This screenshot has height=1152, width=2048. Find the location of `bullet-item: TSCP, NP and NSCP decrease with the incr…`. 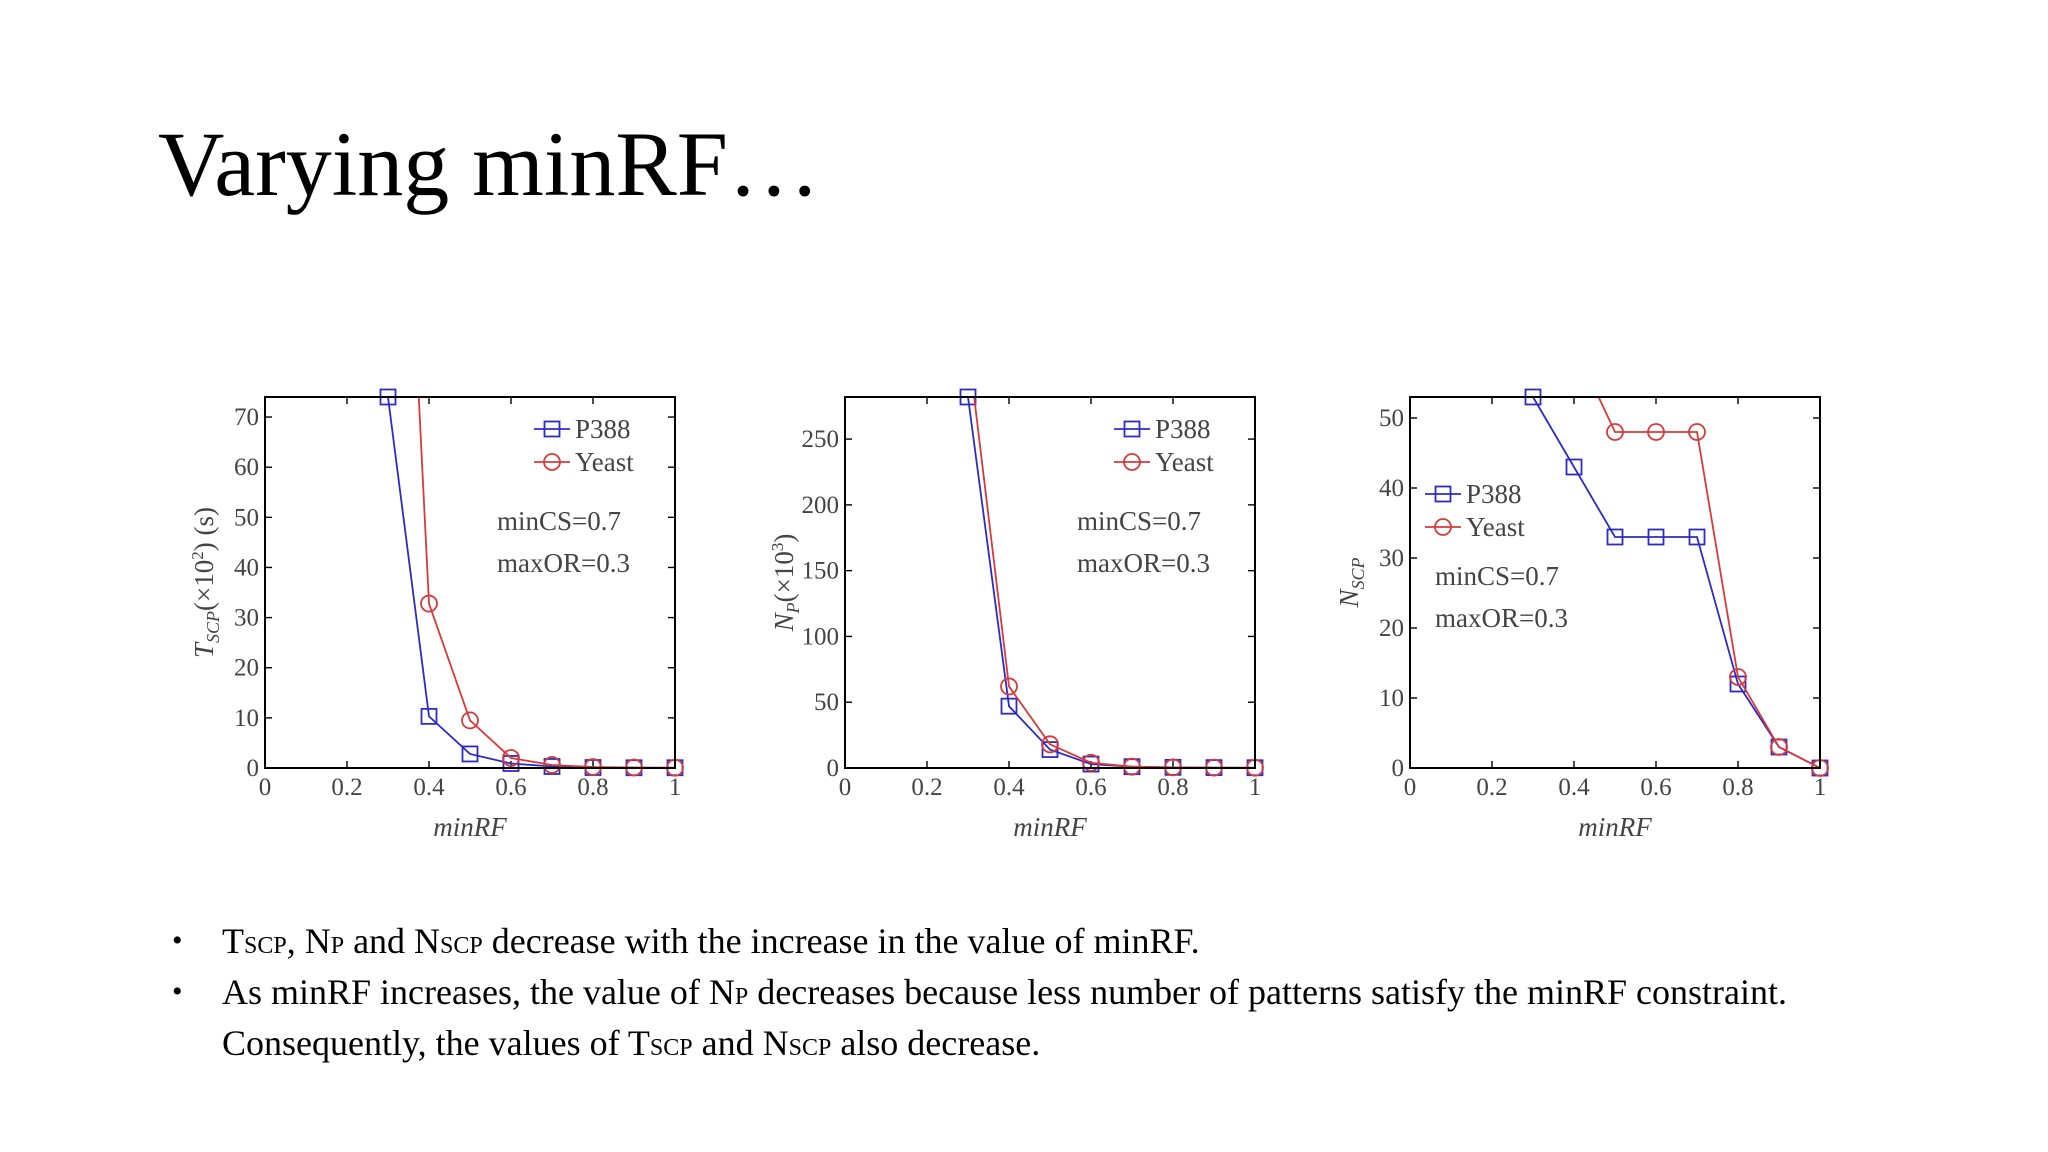

bullet-item: TSCP, NP and NSCP decrease with the incr… is located at coordinates (1072, 943).